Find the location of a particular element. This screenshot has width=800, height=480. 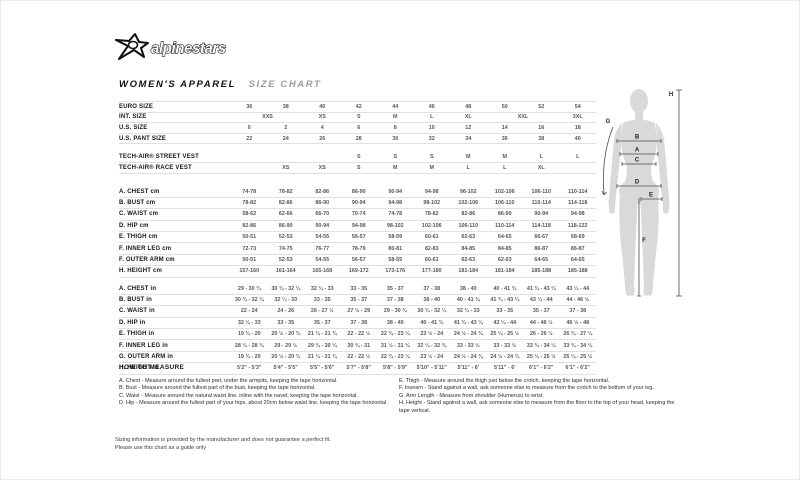

table-cell: 5'11" - 6' is located at coordinates (504, 368).